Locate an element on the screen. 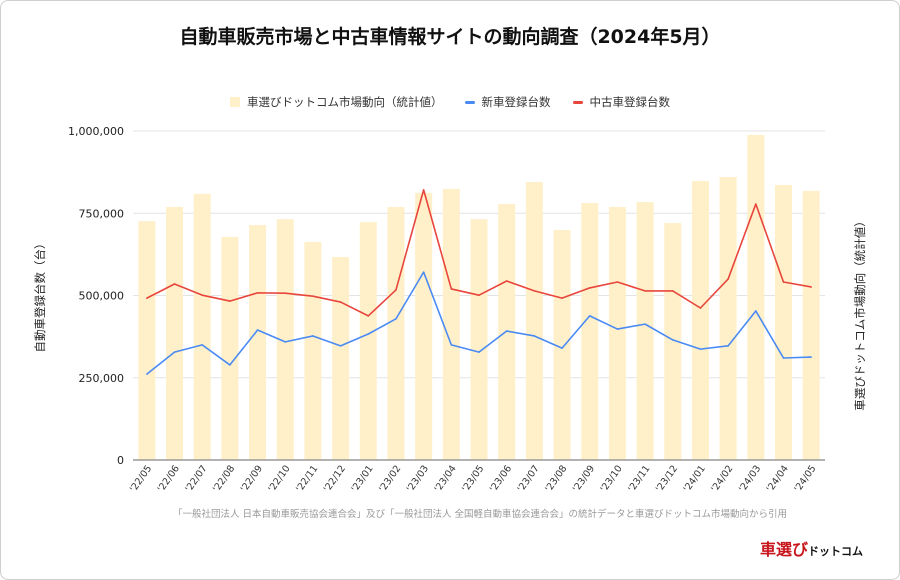 Image resolution: width=900 pixels, height=580 pixels. y-tick-label: 250,000 is located at coordinates (102, 378).